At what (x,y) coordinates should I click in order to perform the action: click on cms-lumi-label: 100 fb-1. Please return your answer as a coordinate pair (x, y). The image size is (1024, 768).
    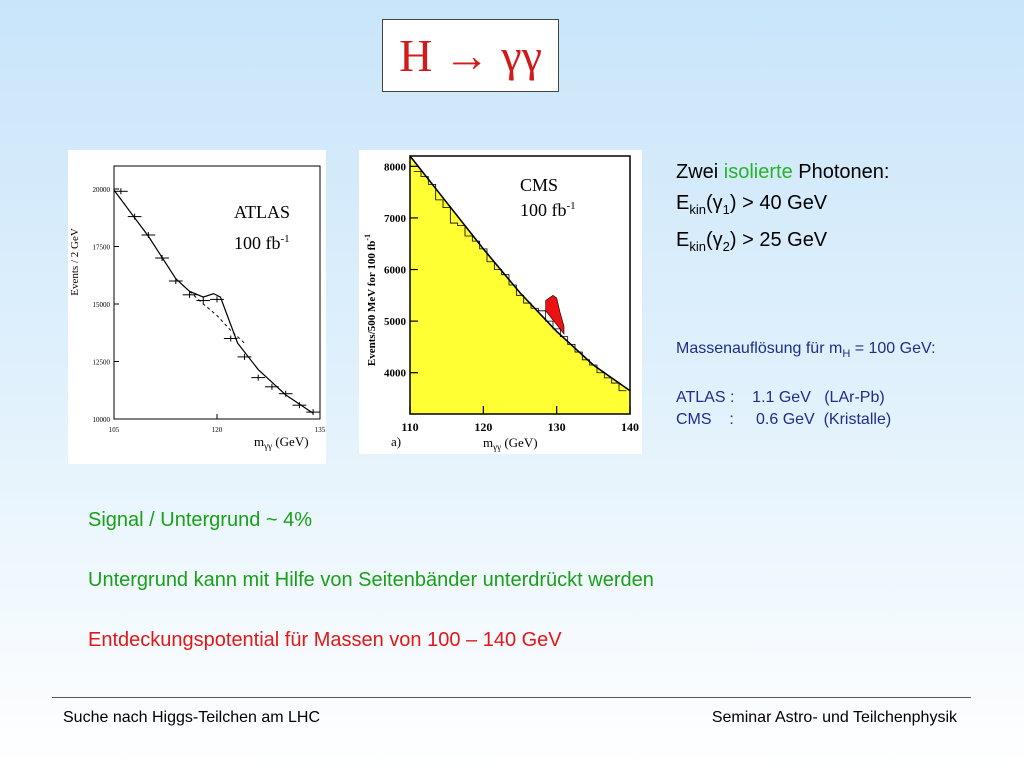
    Looking at the image, I should click on (548, 210).